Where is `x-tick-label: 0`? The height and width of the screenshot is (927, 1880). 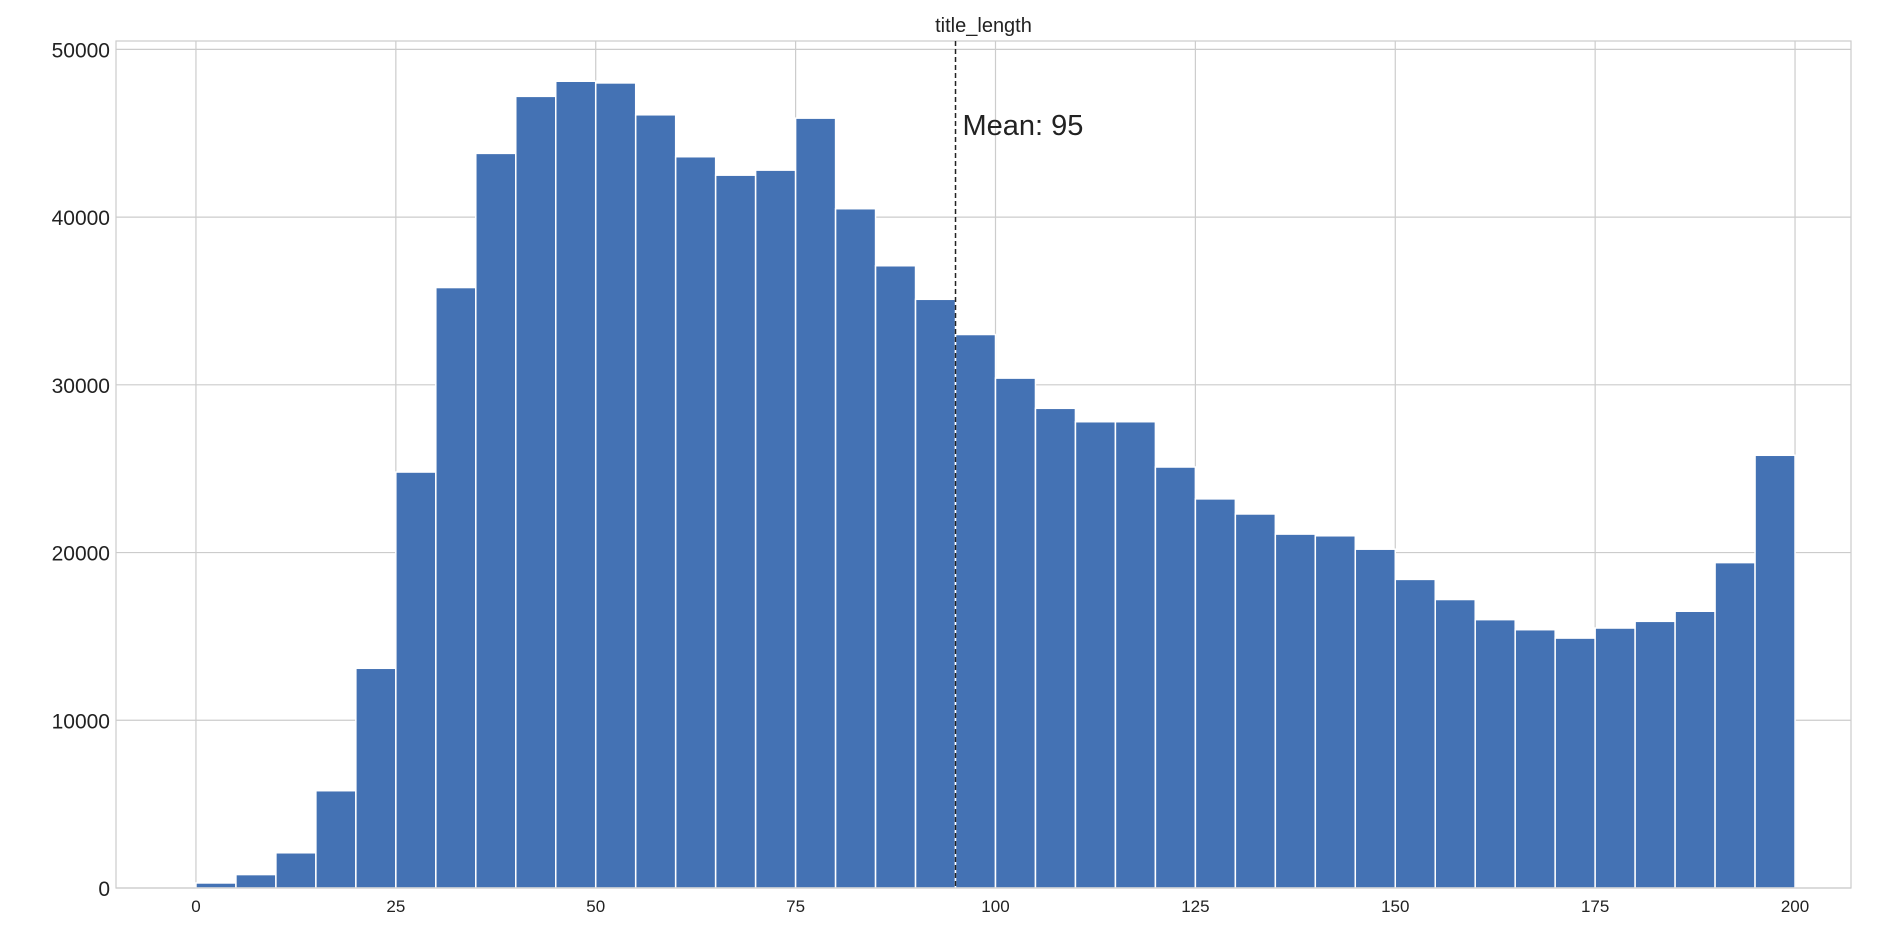
x-tick-label: 0 is located at coordinates (195, 906).